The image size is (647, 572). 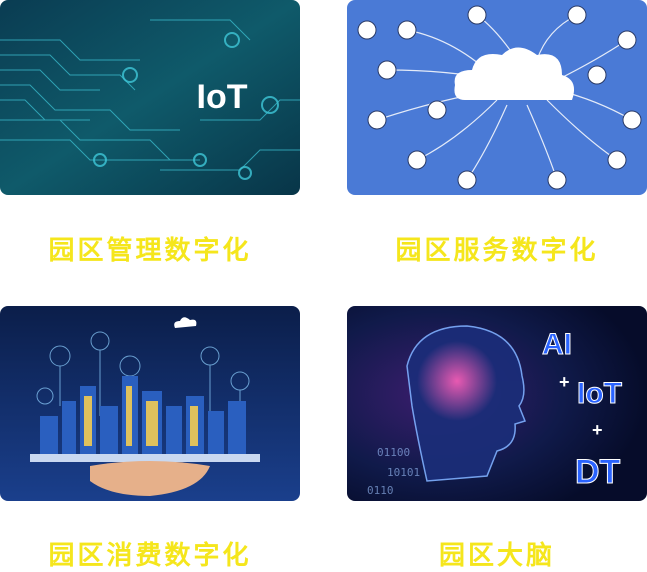 I want to click on iot-image-label: IoT, so click(x=222, y=97).